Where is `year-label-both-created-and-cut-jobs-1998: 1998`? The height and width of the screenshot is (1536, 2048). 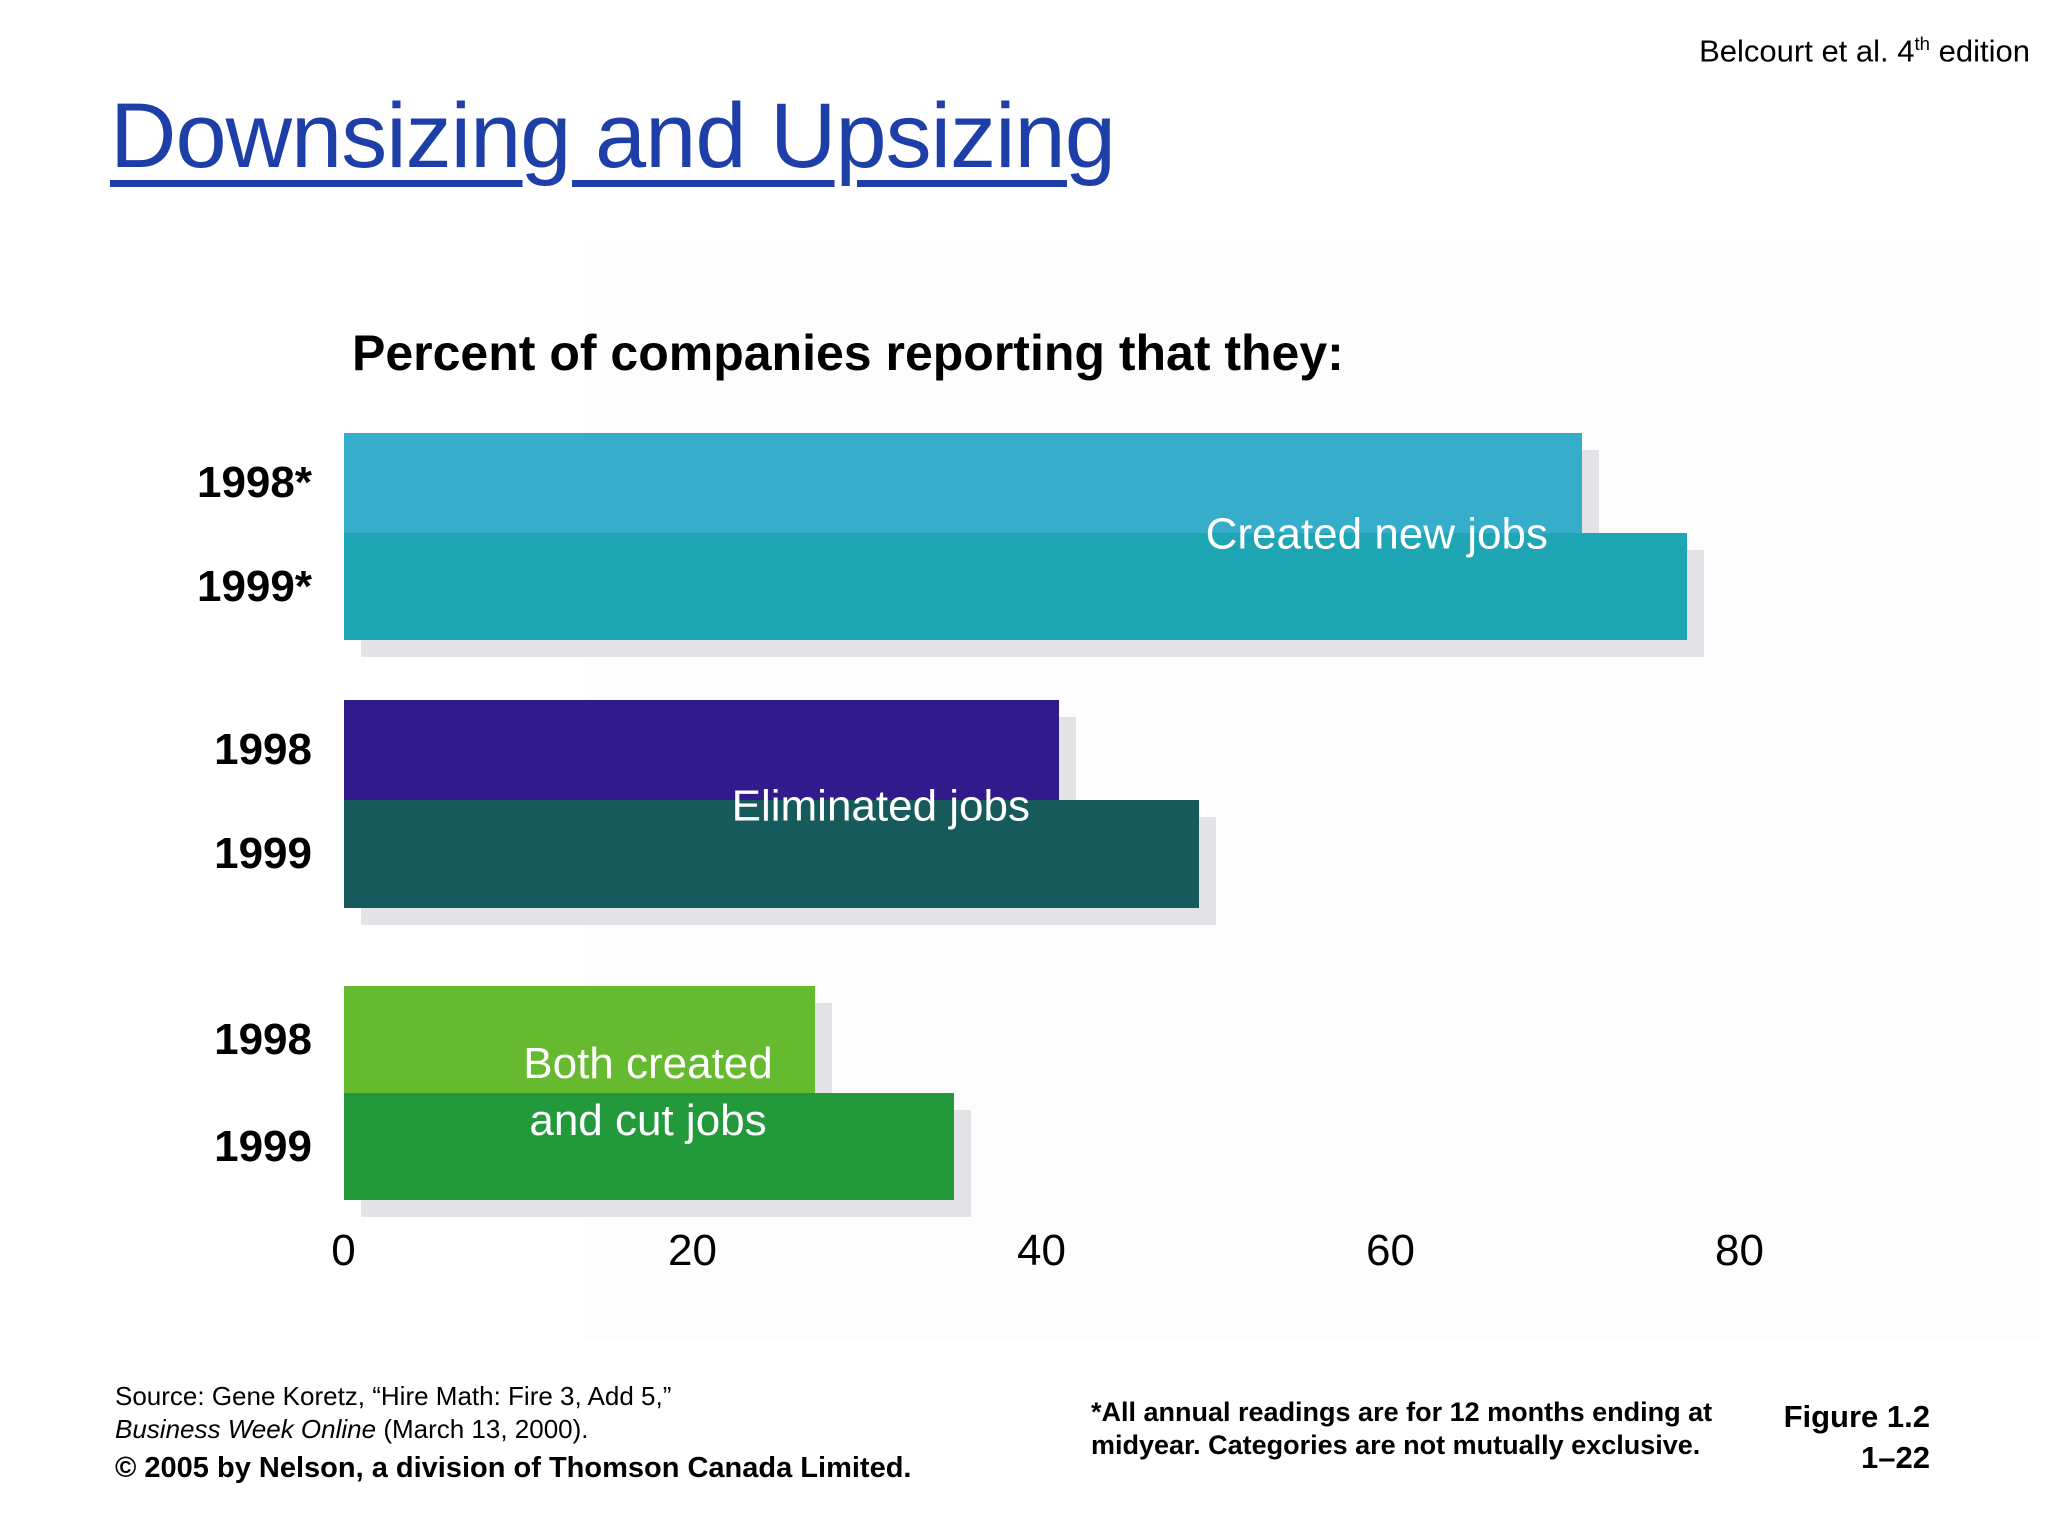 year-label-both-created-and-cut-jobs-1998: 1998 is located at coordinates (263, 1039).